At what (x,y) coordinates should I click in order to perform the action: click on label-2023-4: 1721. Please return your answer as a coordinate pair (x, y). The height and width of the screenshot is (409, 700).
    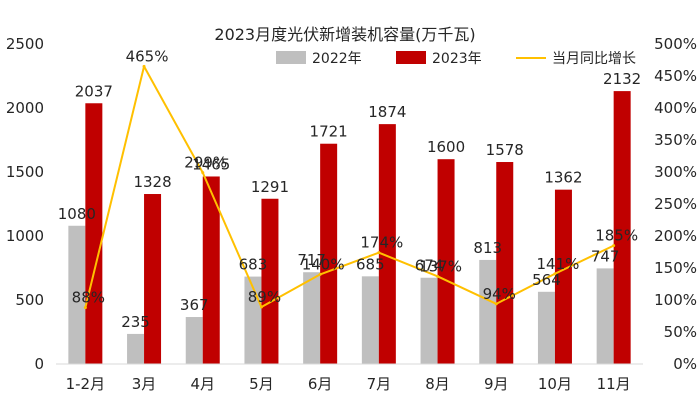
    Looking at the image, I should click on (329, 132).